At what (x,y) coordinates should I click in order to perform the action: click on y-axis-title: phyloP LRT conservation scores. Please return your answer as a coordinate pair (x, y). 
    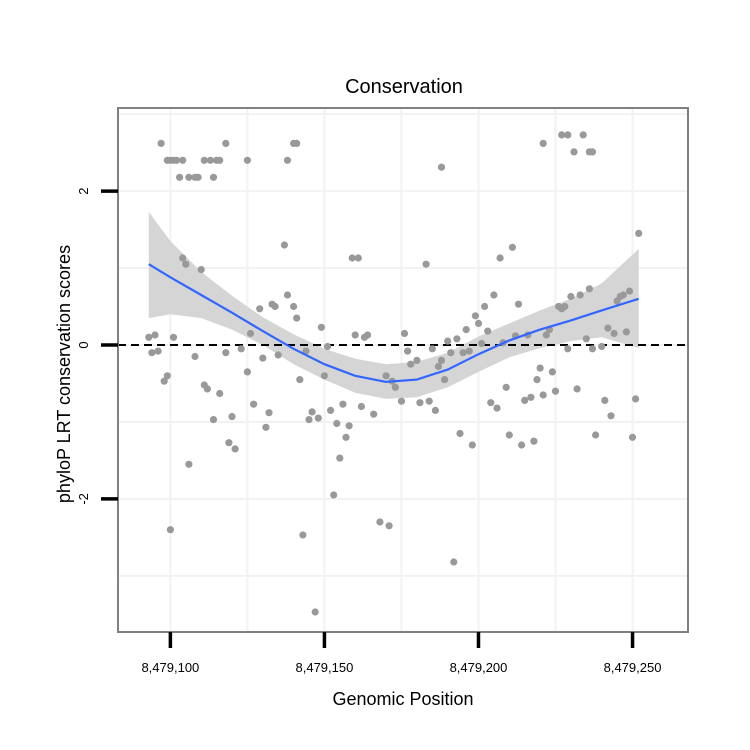
    Looking at the image, I should click on (64, 374).